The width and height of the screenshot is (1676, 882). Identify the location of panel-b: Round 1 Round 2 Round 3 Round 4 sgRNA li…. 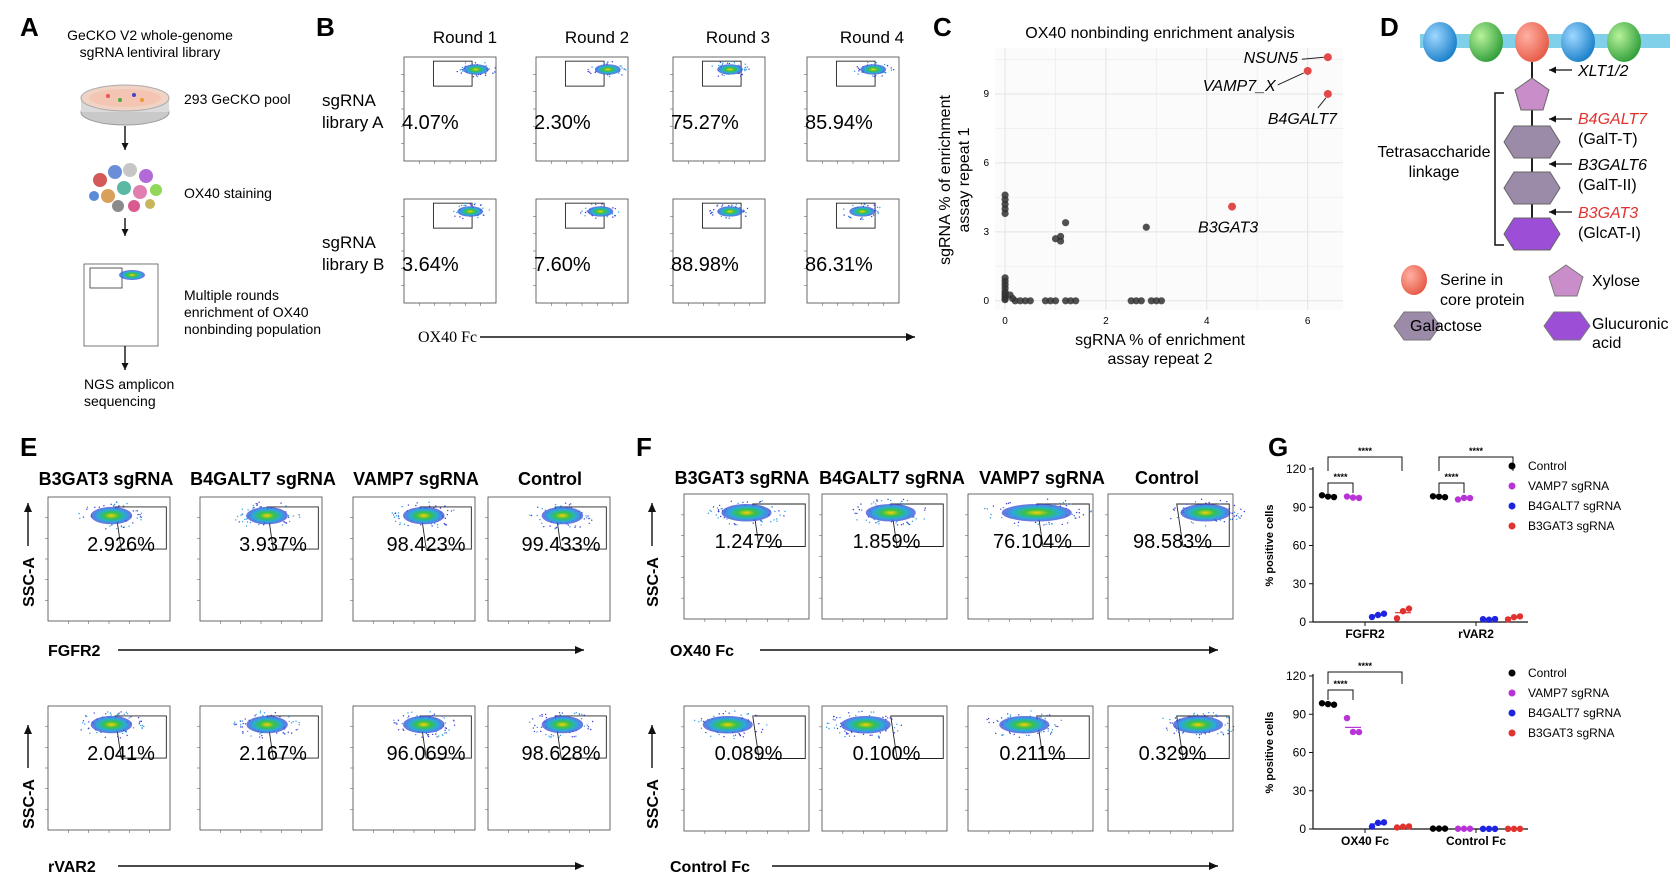
(618, 187).